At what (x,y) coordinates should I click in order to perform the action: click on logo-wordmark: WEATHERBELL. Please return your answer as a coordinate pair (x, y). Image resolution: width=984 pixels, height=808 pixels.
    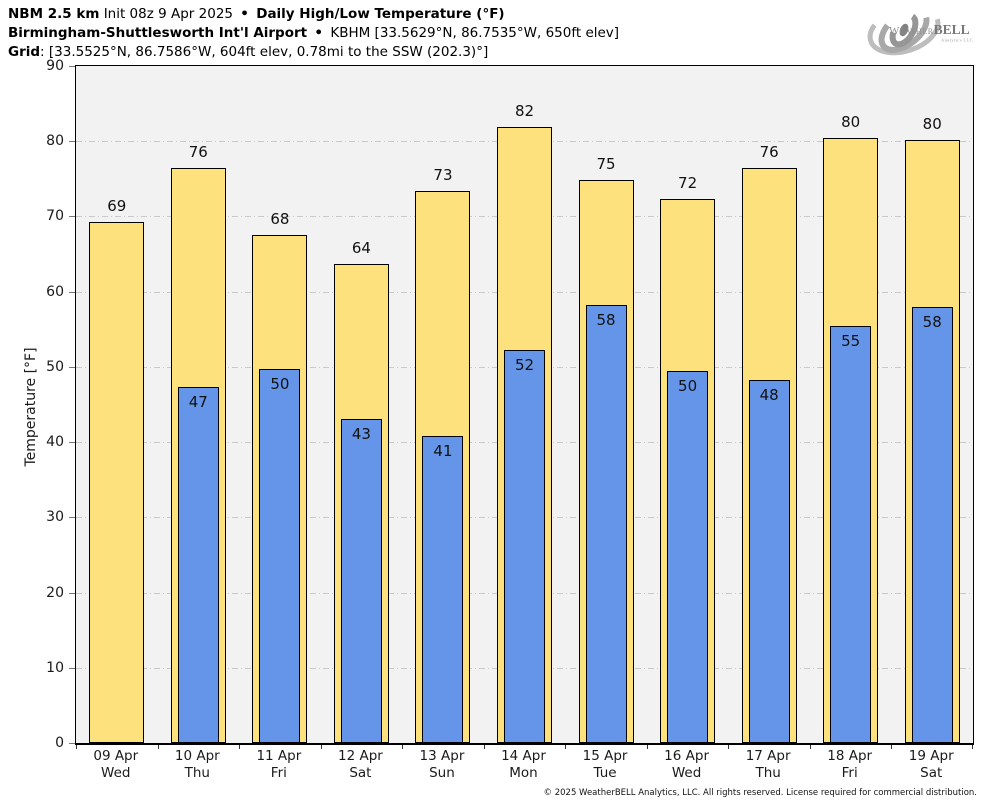
    Looking at the image, I should click on (929, 29).